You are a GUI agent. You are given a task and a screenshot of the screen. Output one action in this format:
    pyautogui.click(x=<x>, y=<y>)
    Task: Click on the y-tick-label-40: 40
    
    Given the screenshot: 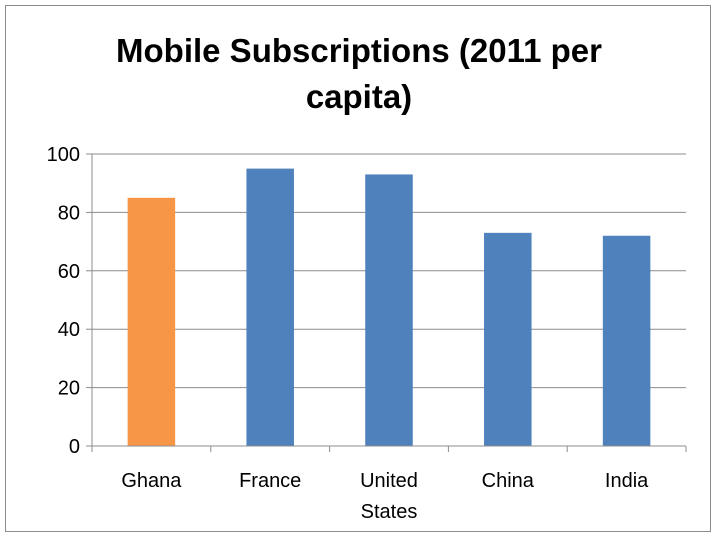 What is the action you would take?
    pyautogui.click(x=69, y=330)
    